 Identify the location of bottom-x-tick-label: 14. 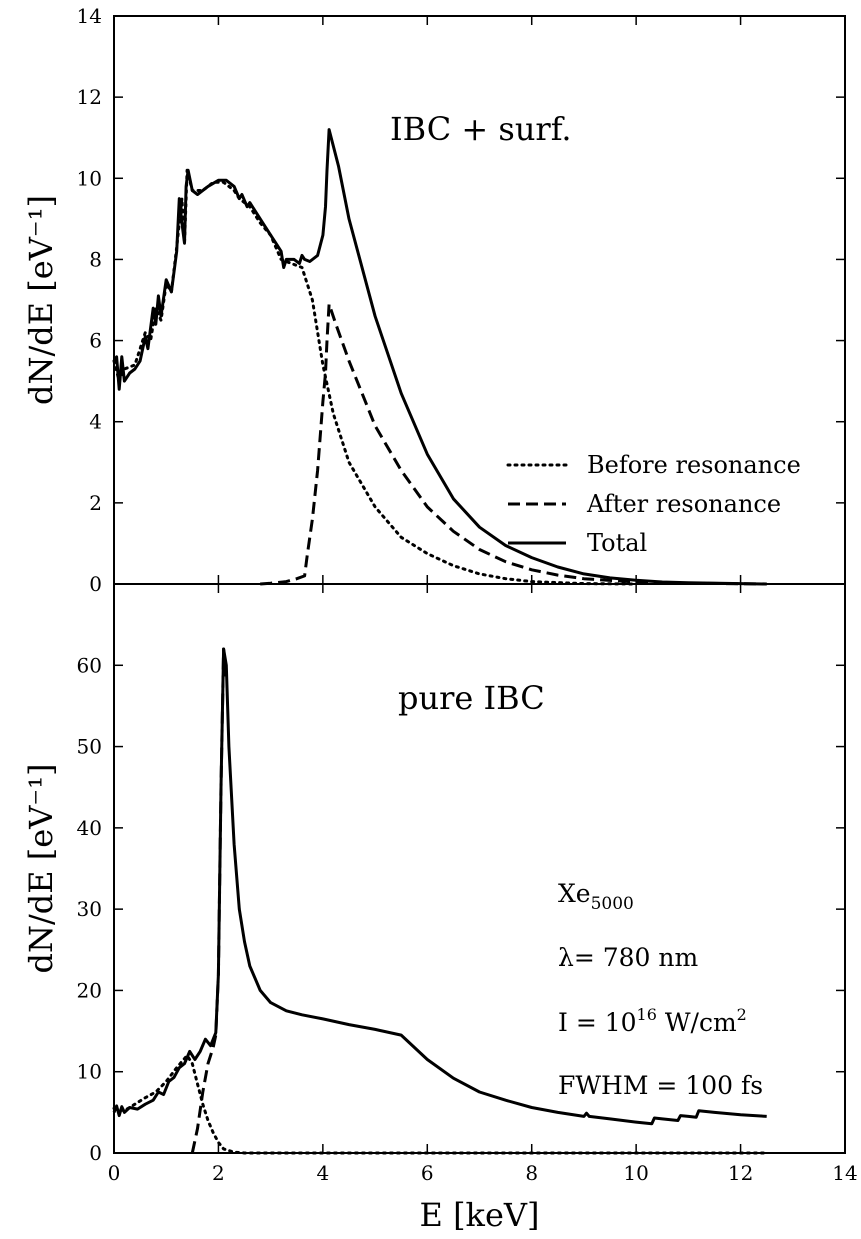
(844, 1173).